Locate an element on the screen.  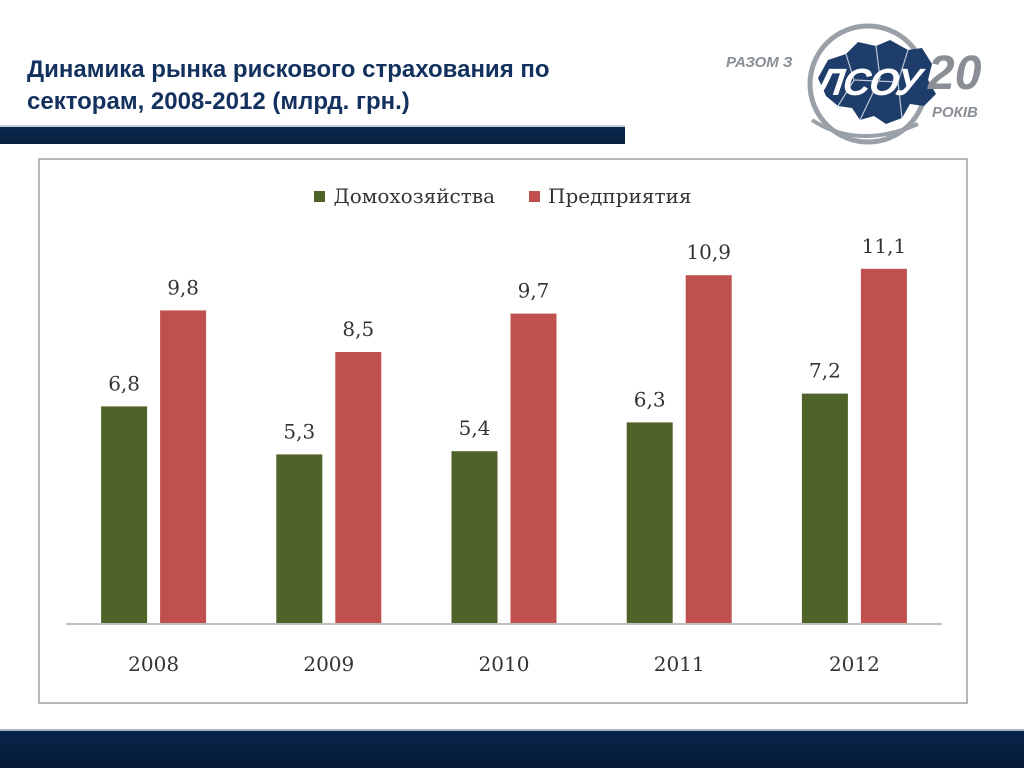
data-label-enterprise-2009: 8,5 is located at coordinates (358, 329).